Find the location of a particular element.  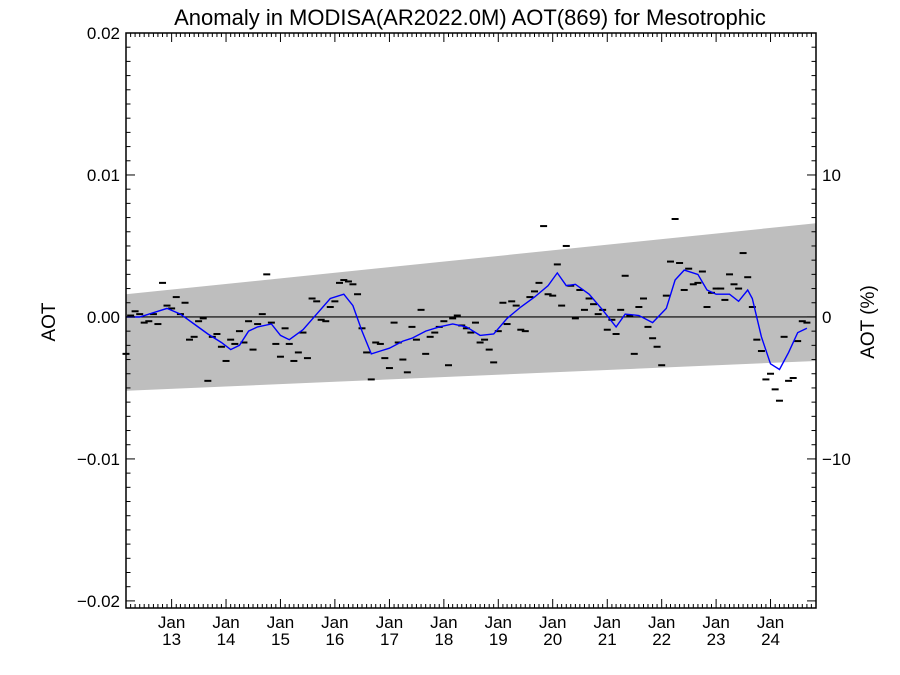

y2-axis-label: AOT (%) is located at coordinates (868, 322).